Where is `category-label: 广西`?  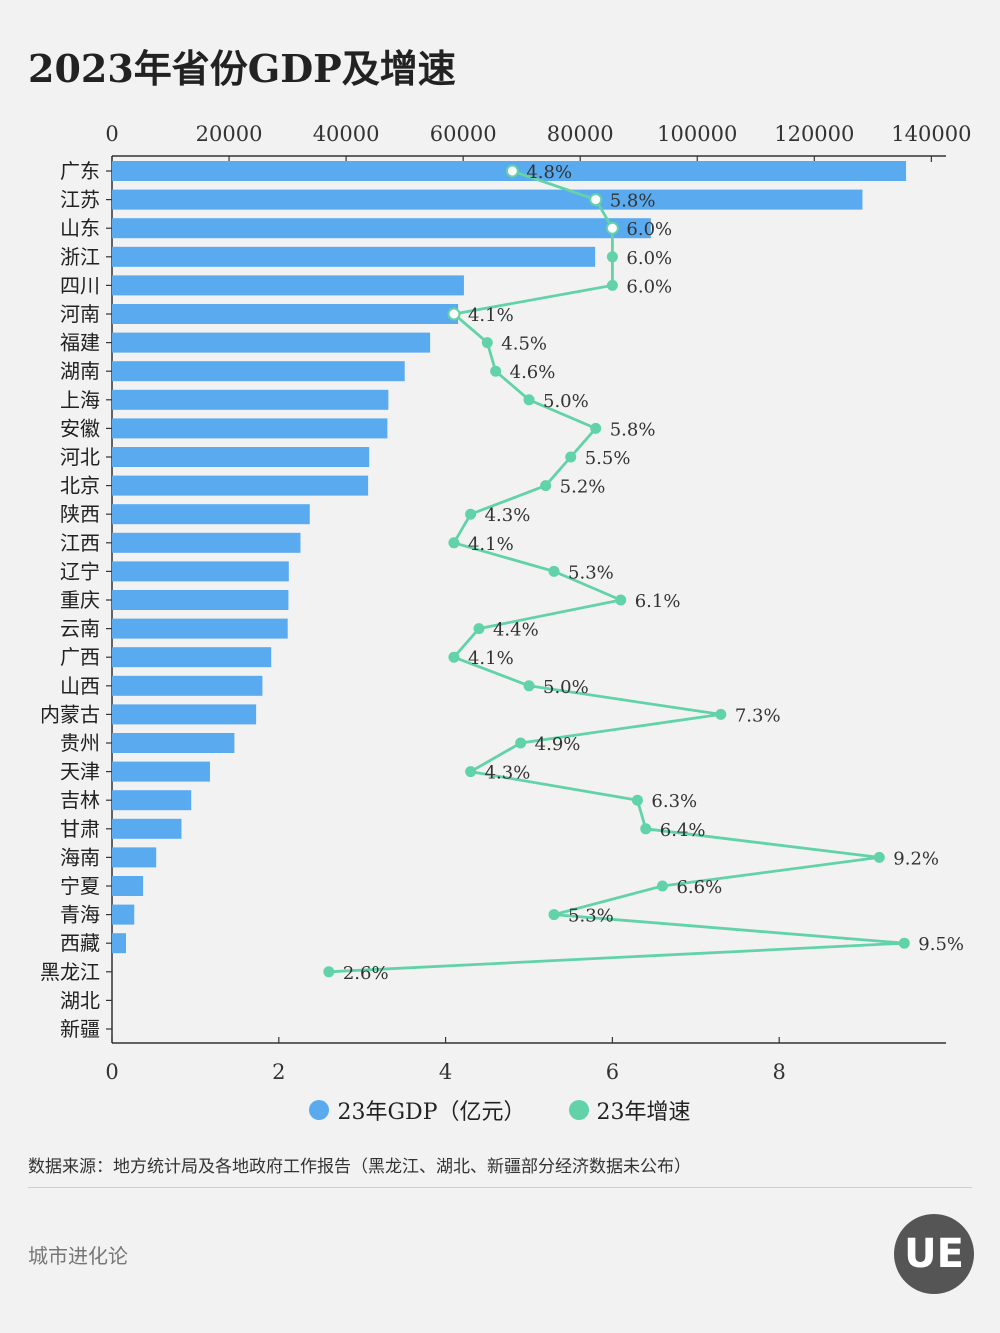
category-label: 广西 is located at coordinates (80, 657).